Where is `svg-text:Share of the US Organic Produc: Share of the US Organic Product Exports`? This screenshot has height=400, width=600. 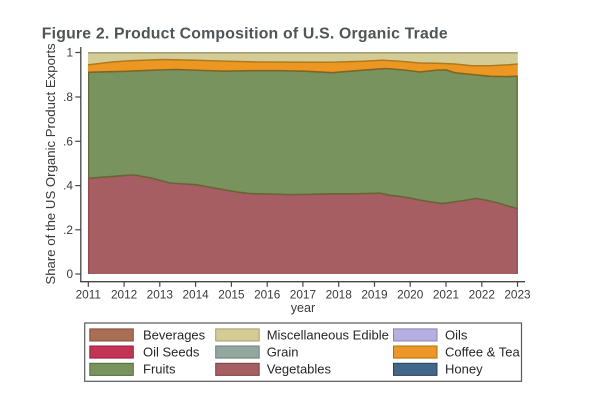
svg-text:Share of the US Organic Produc: Share of the US Organic Product Exports is located at coordinates (50, 164).